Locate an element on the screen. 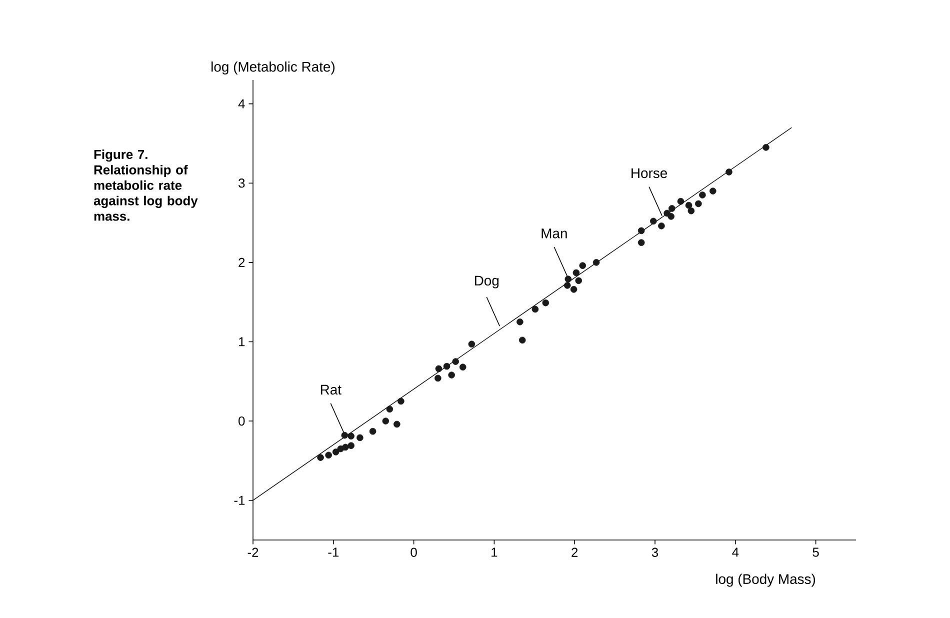 This screenshot has height=618, width=950. x-tick-label: -1 is located at coordinates (333, 552).